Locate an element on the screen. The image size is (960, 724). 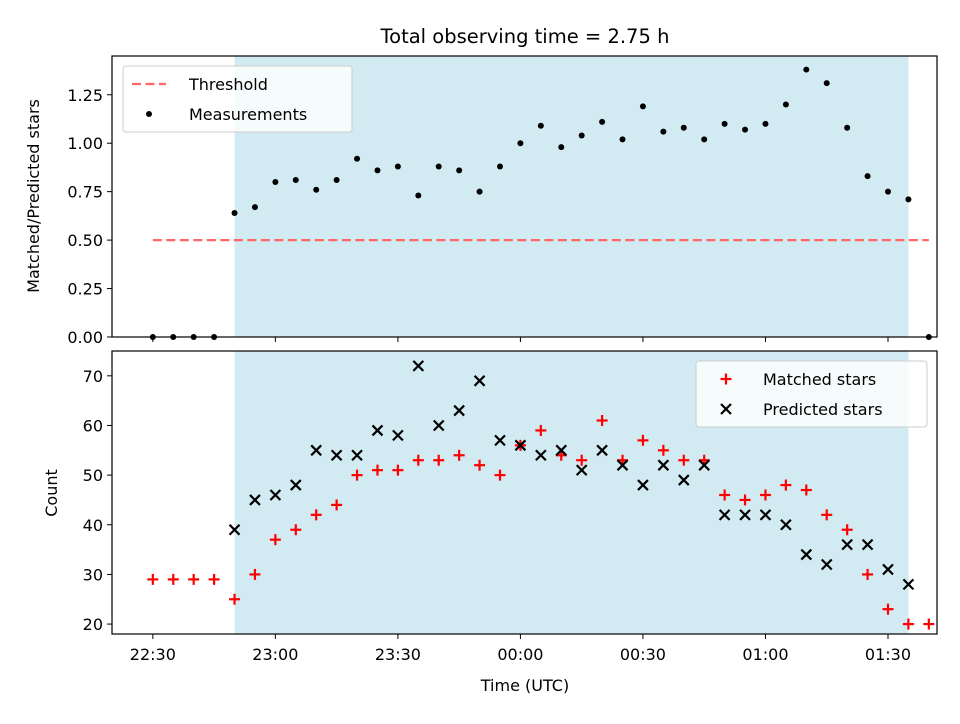
chart-title: Total observing time = 2.75 h is located at coordinates (525, 36).